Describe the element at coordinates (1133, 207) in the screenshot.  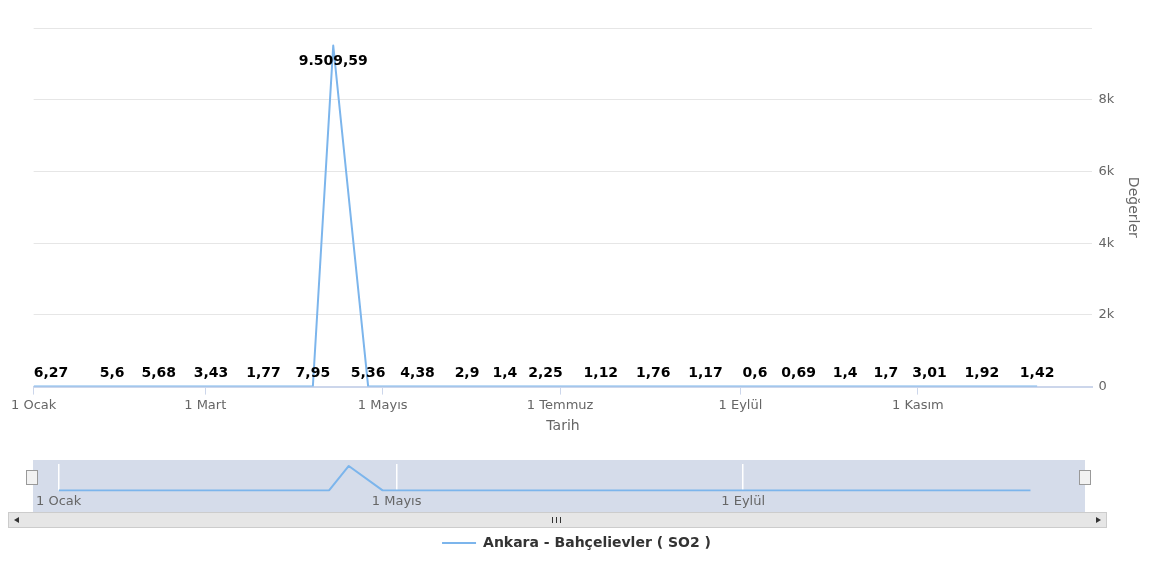
I see `y-axis-title: Değerler` at that location.